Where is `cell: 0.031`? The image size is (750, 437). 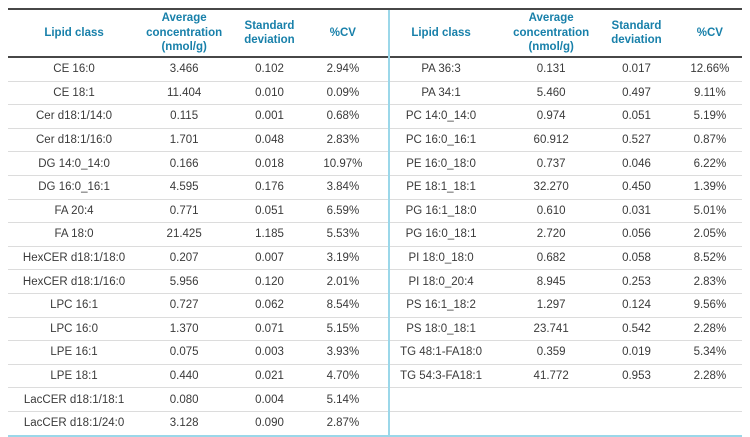
cell: 0.031 is located at coordinates (636, 211).